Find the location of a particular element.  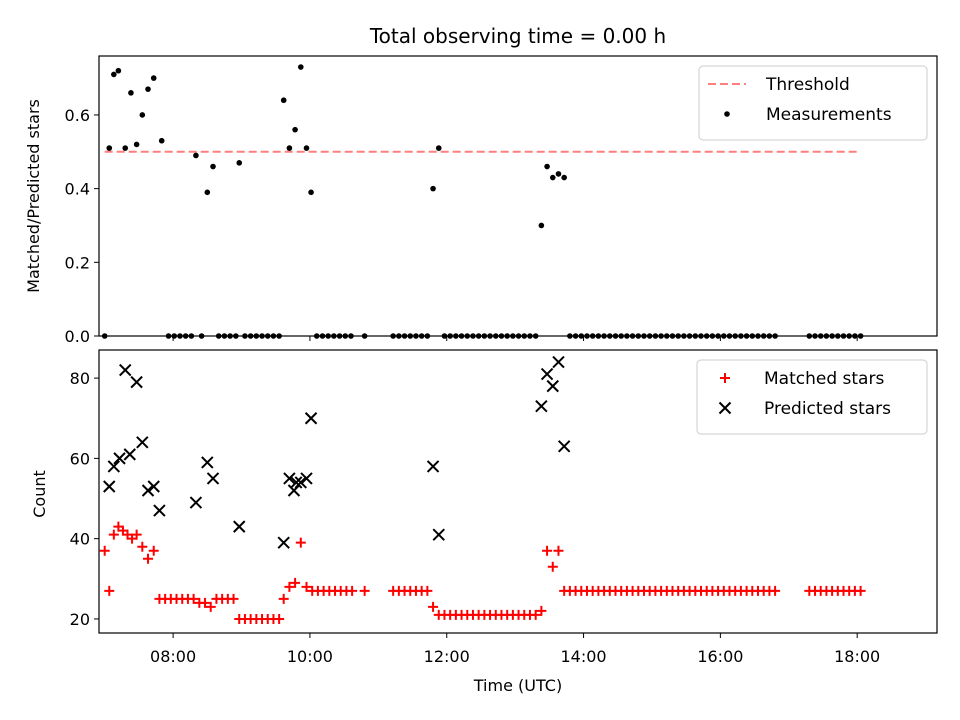

x-tick-label: 10:00 is located at coordinates (310, 656).